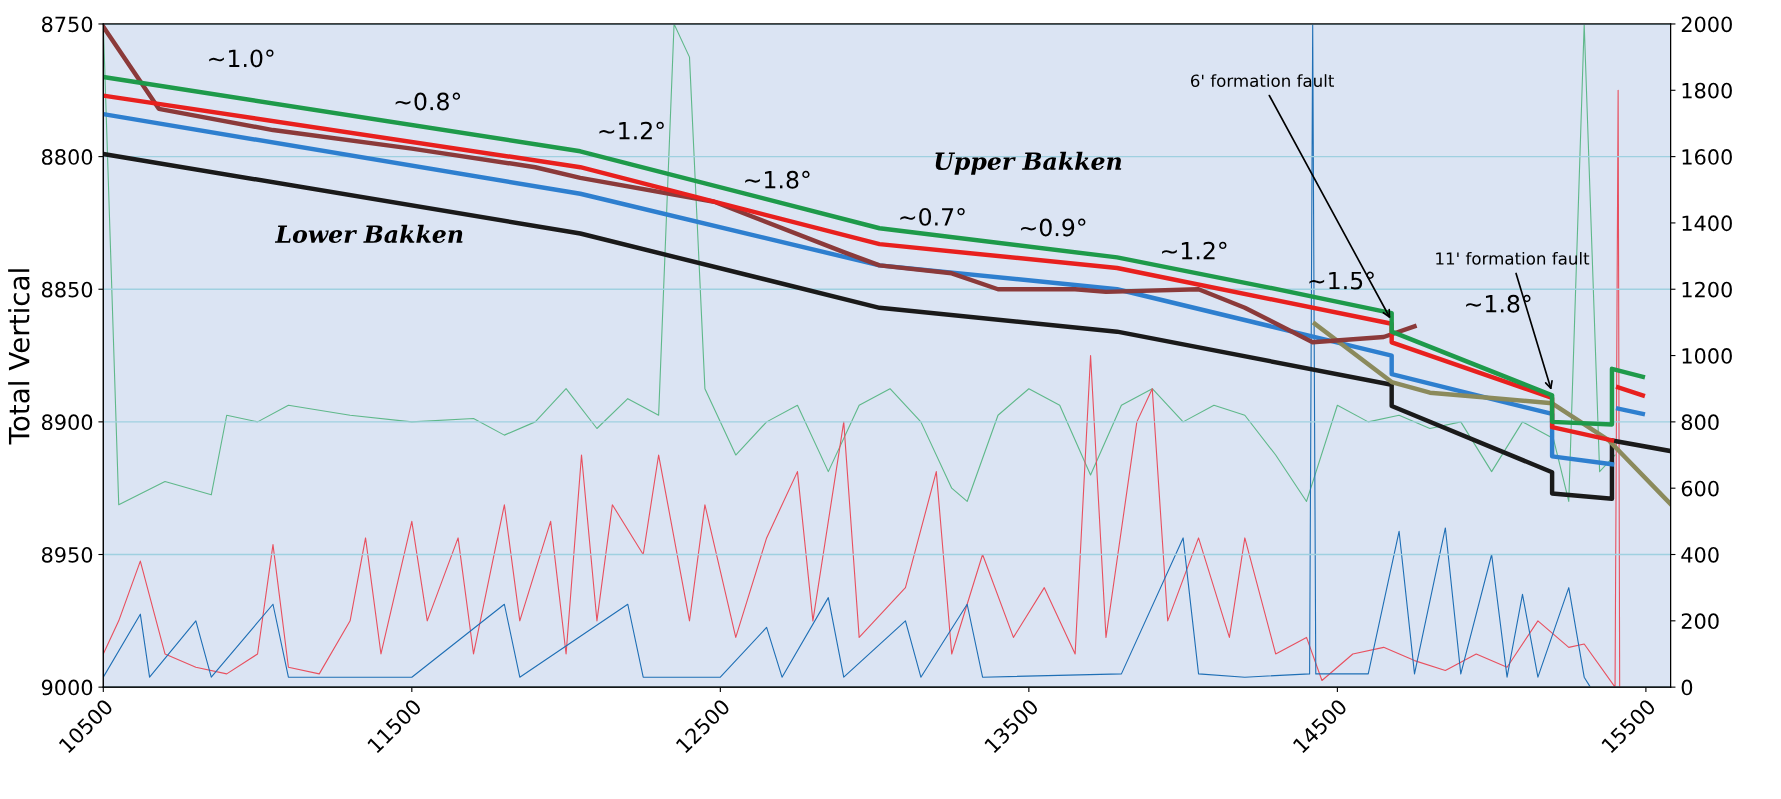 This screenshot has width=1781, height=799. I want to click on y-tick-label: 8750, so click(67, 24).